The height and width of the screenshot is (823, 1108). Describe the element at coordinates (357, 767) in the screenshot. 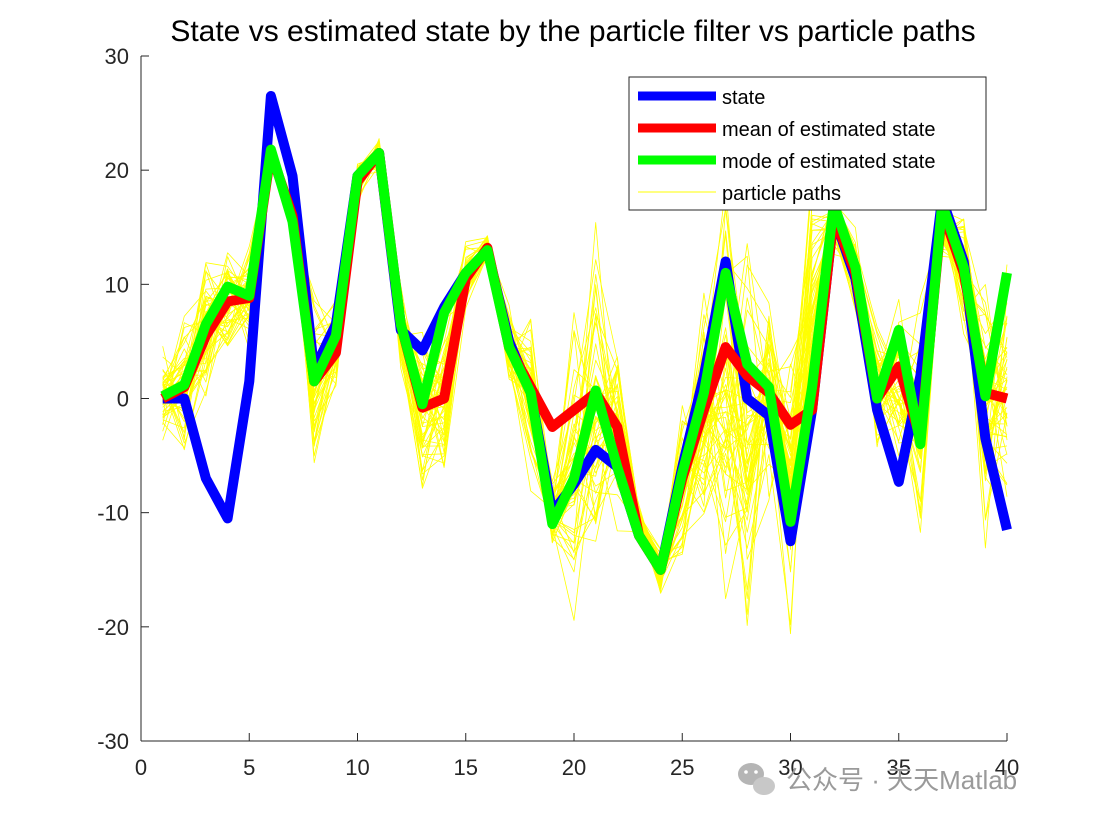

I see `x-tick-label: 10` at that location.